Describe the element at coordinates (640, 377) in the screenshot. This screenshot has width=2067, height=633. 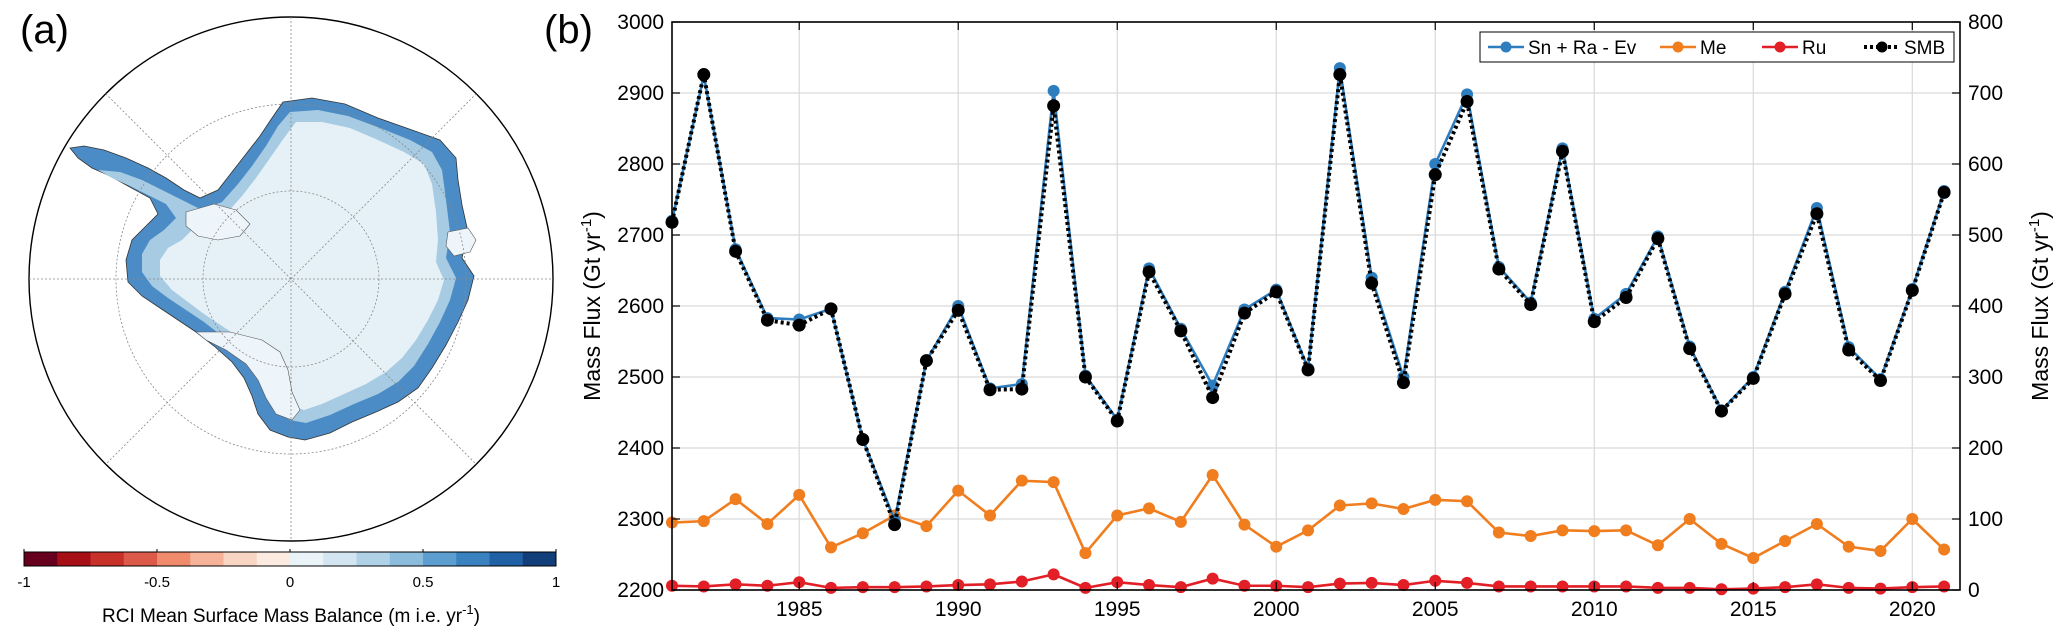
I see `y-left-tick-label: 2500` at that location.